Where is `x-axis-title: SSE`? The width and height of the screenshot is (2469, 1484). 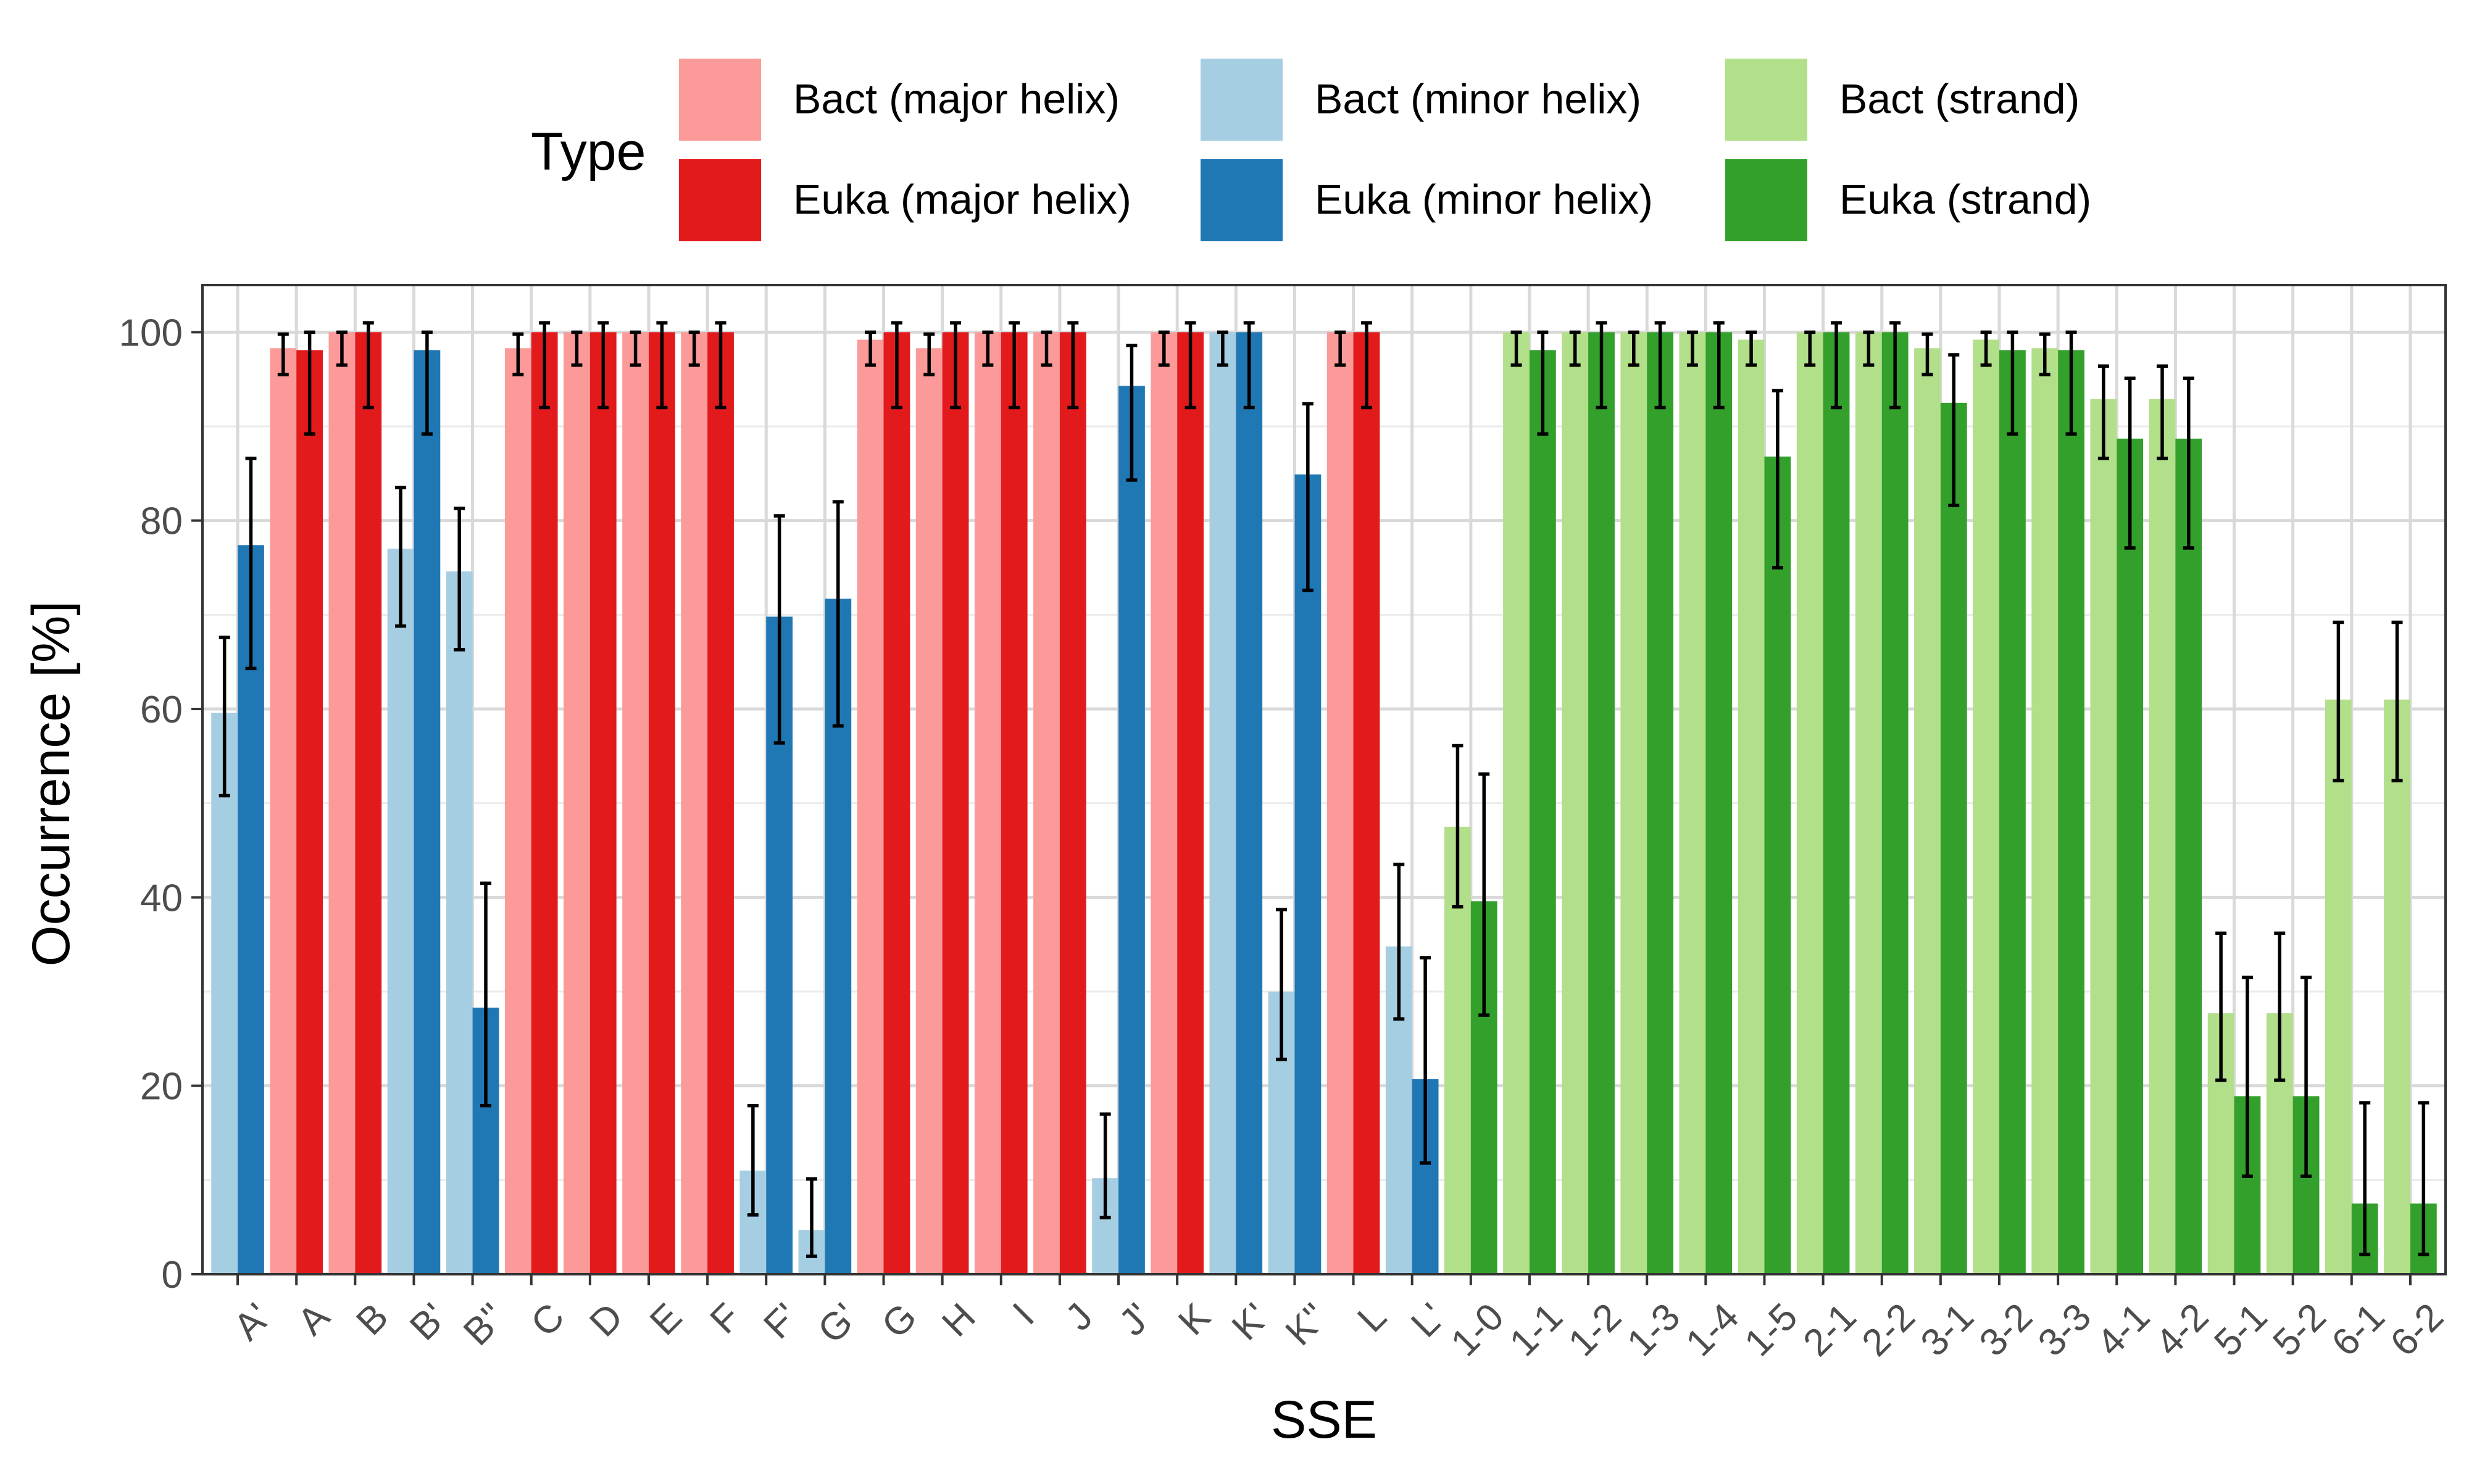
x-axis-title: SSE is located at coordinates (1324, 1419).